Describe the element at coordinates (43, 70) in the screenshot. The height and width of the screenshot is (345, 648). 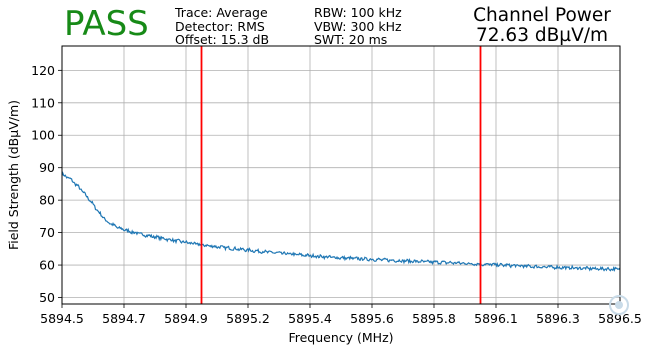
I see `y-tick-label: 120` at that location.